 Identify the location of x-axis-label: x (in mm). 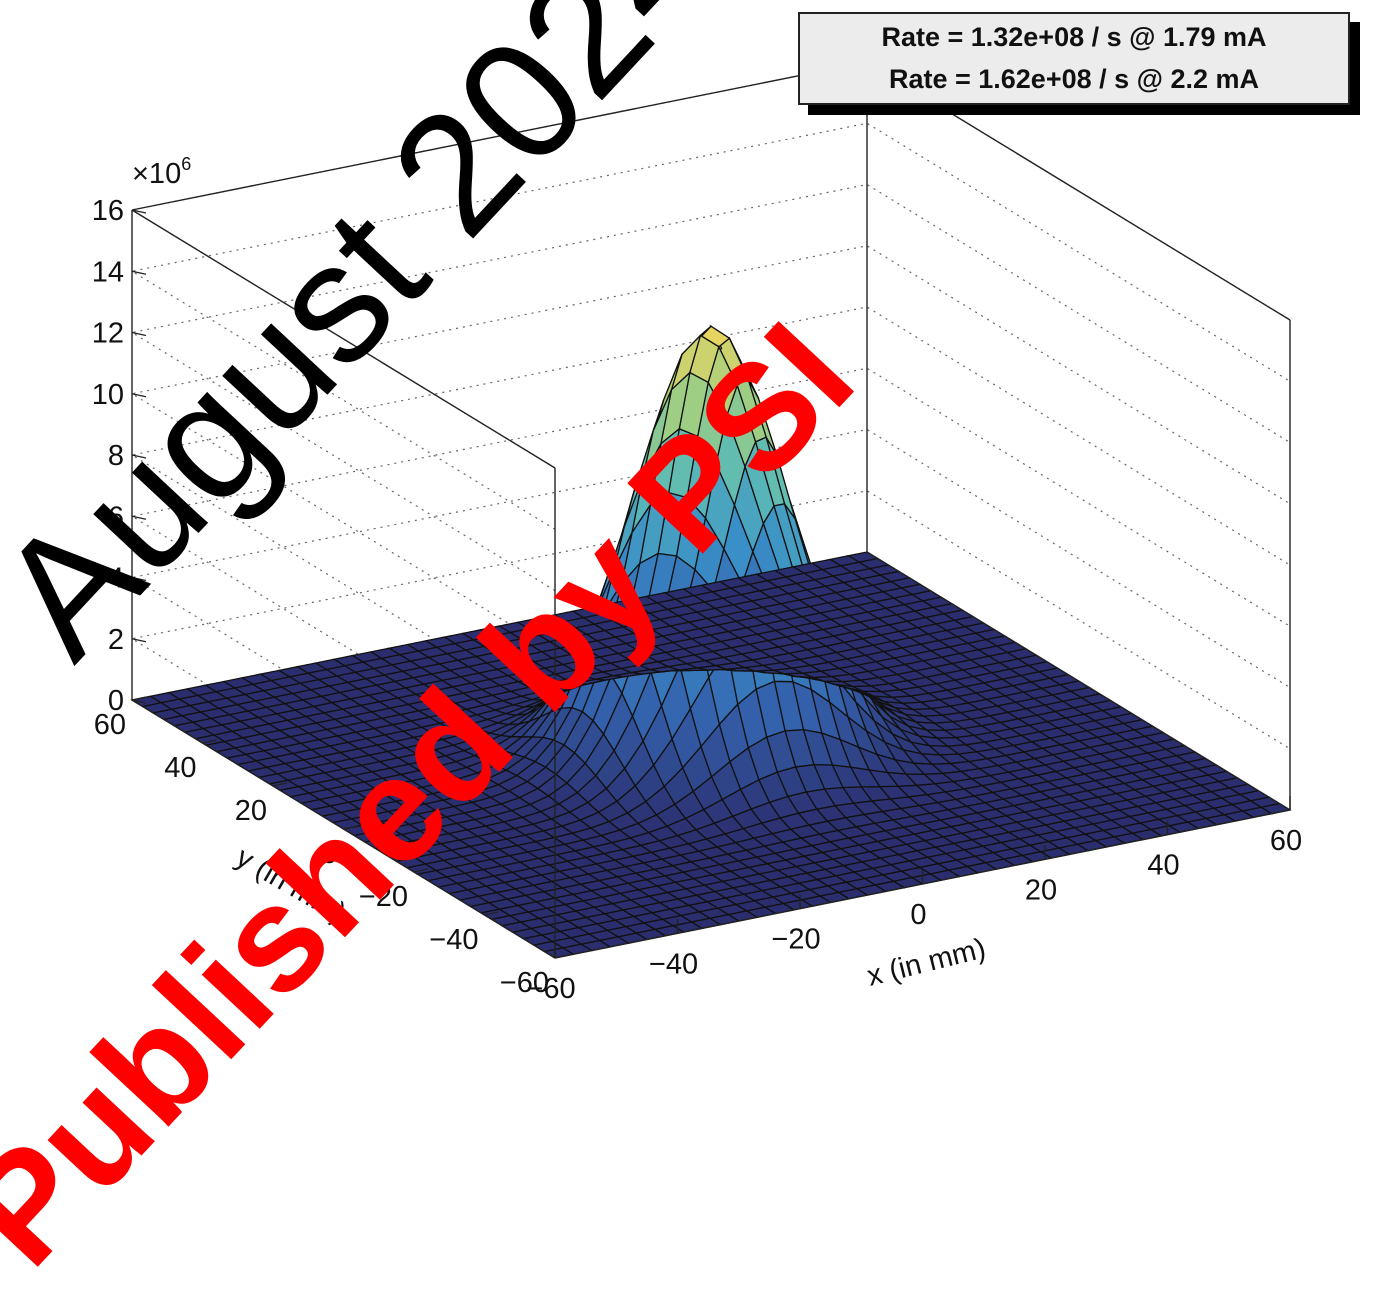
(926, 963).